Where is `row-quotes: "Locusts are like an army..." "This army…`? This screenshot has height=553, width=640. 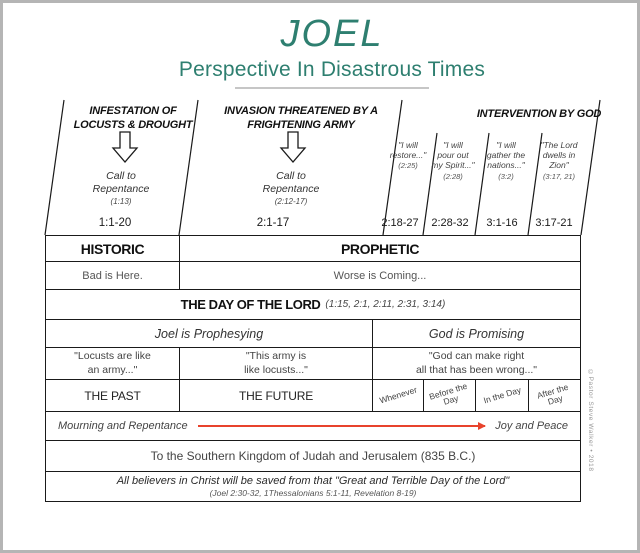 row-quotes: "Locusts are like an army..." "This army… is located at coordinates (313, 364).